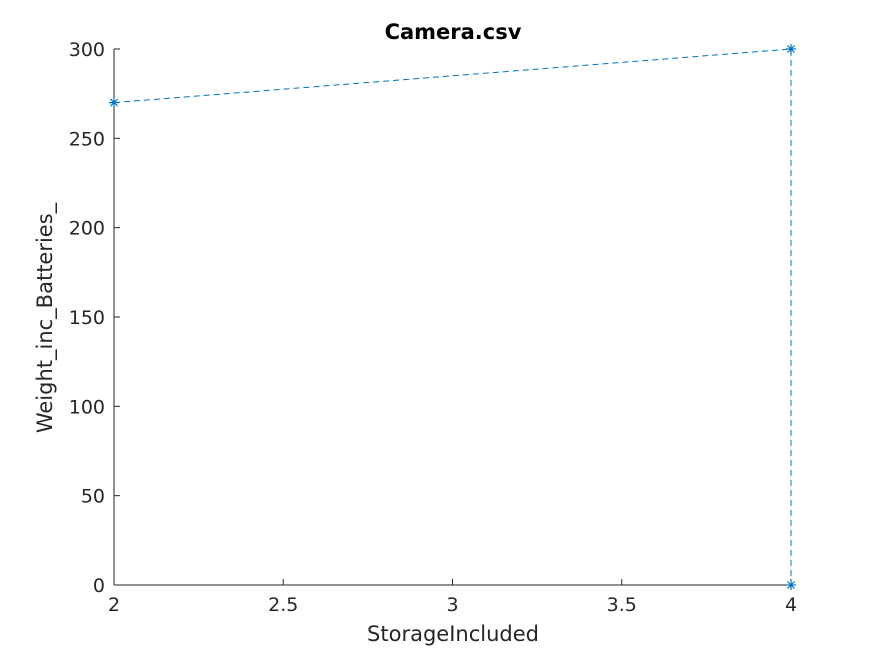 This screenshot has width=875, height=656. What do you see at coordinates (283, 605) in the screenshot?
I see `x-tick-label: 2.5` at bounding box center [283, 605].